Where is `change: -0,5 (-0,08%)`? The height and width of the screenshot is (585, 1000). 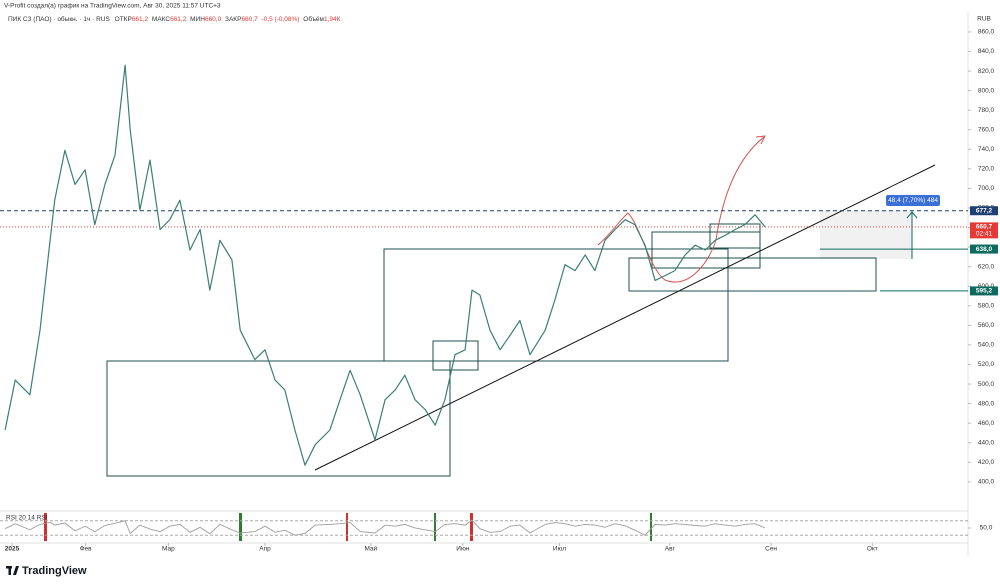
change: -0,5 (-0,08%) is located at coordinates (281, 19).